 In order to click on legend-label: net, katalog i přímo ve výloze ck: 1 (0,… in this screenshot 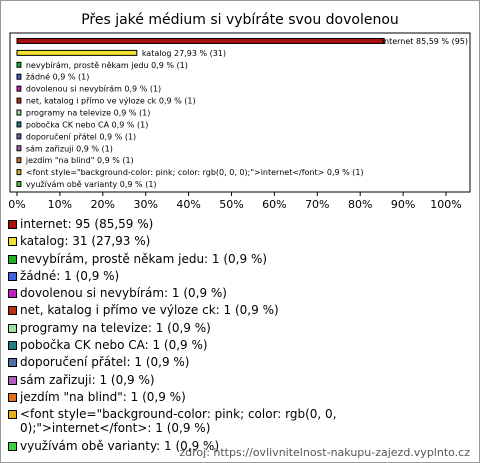, I will do `click(149, 310)`.